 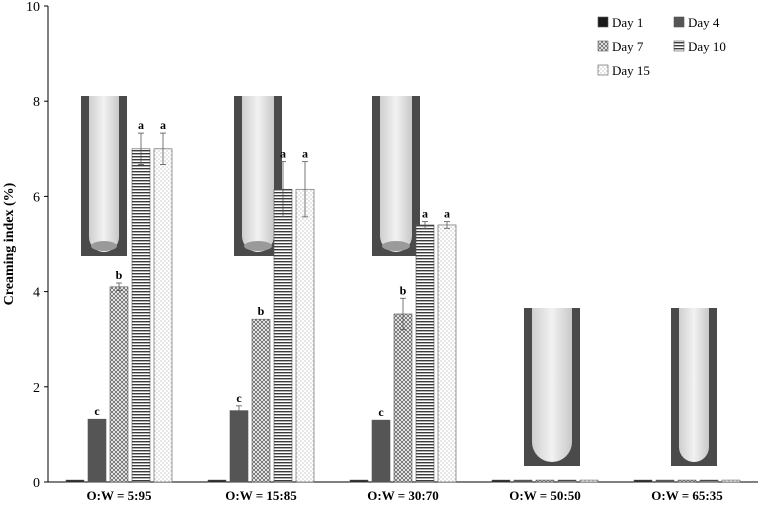 I want to click on legend-label: Day 10, so click(x=707, y=46).